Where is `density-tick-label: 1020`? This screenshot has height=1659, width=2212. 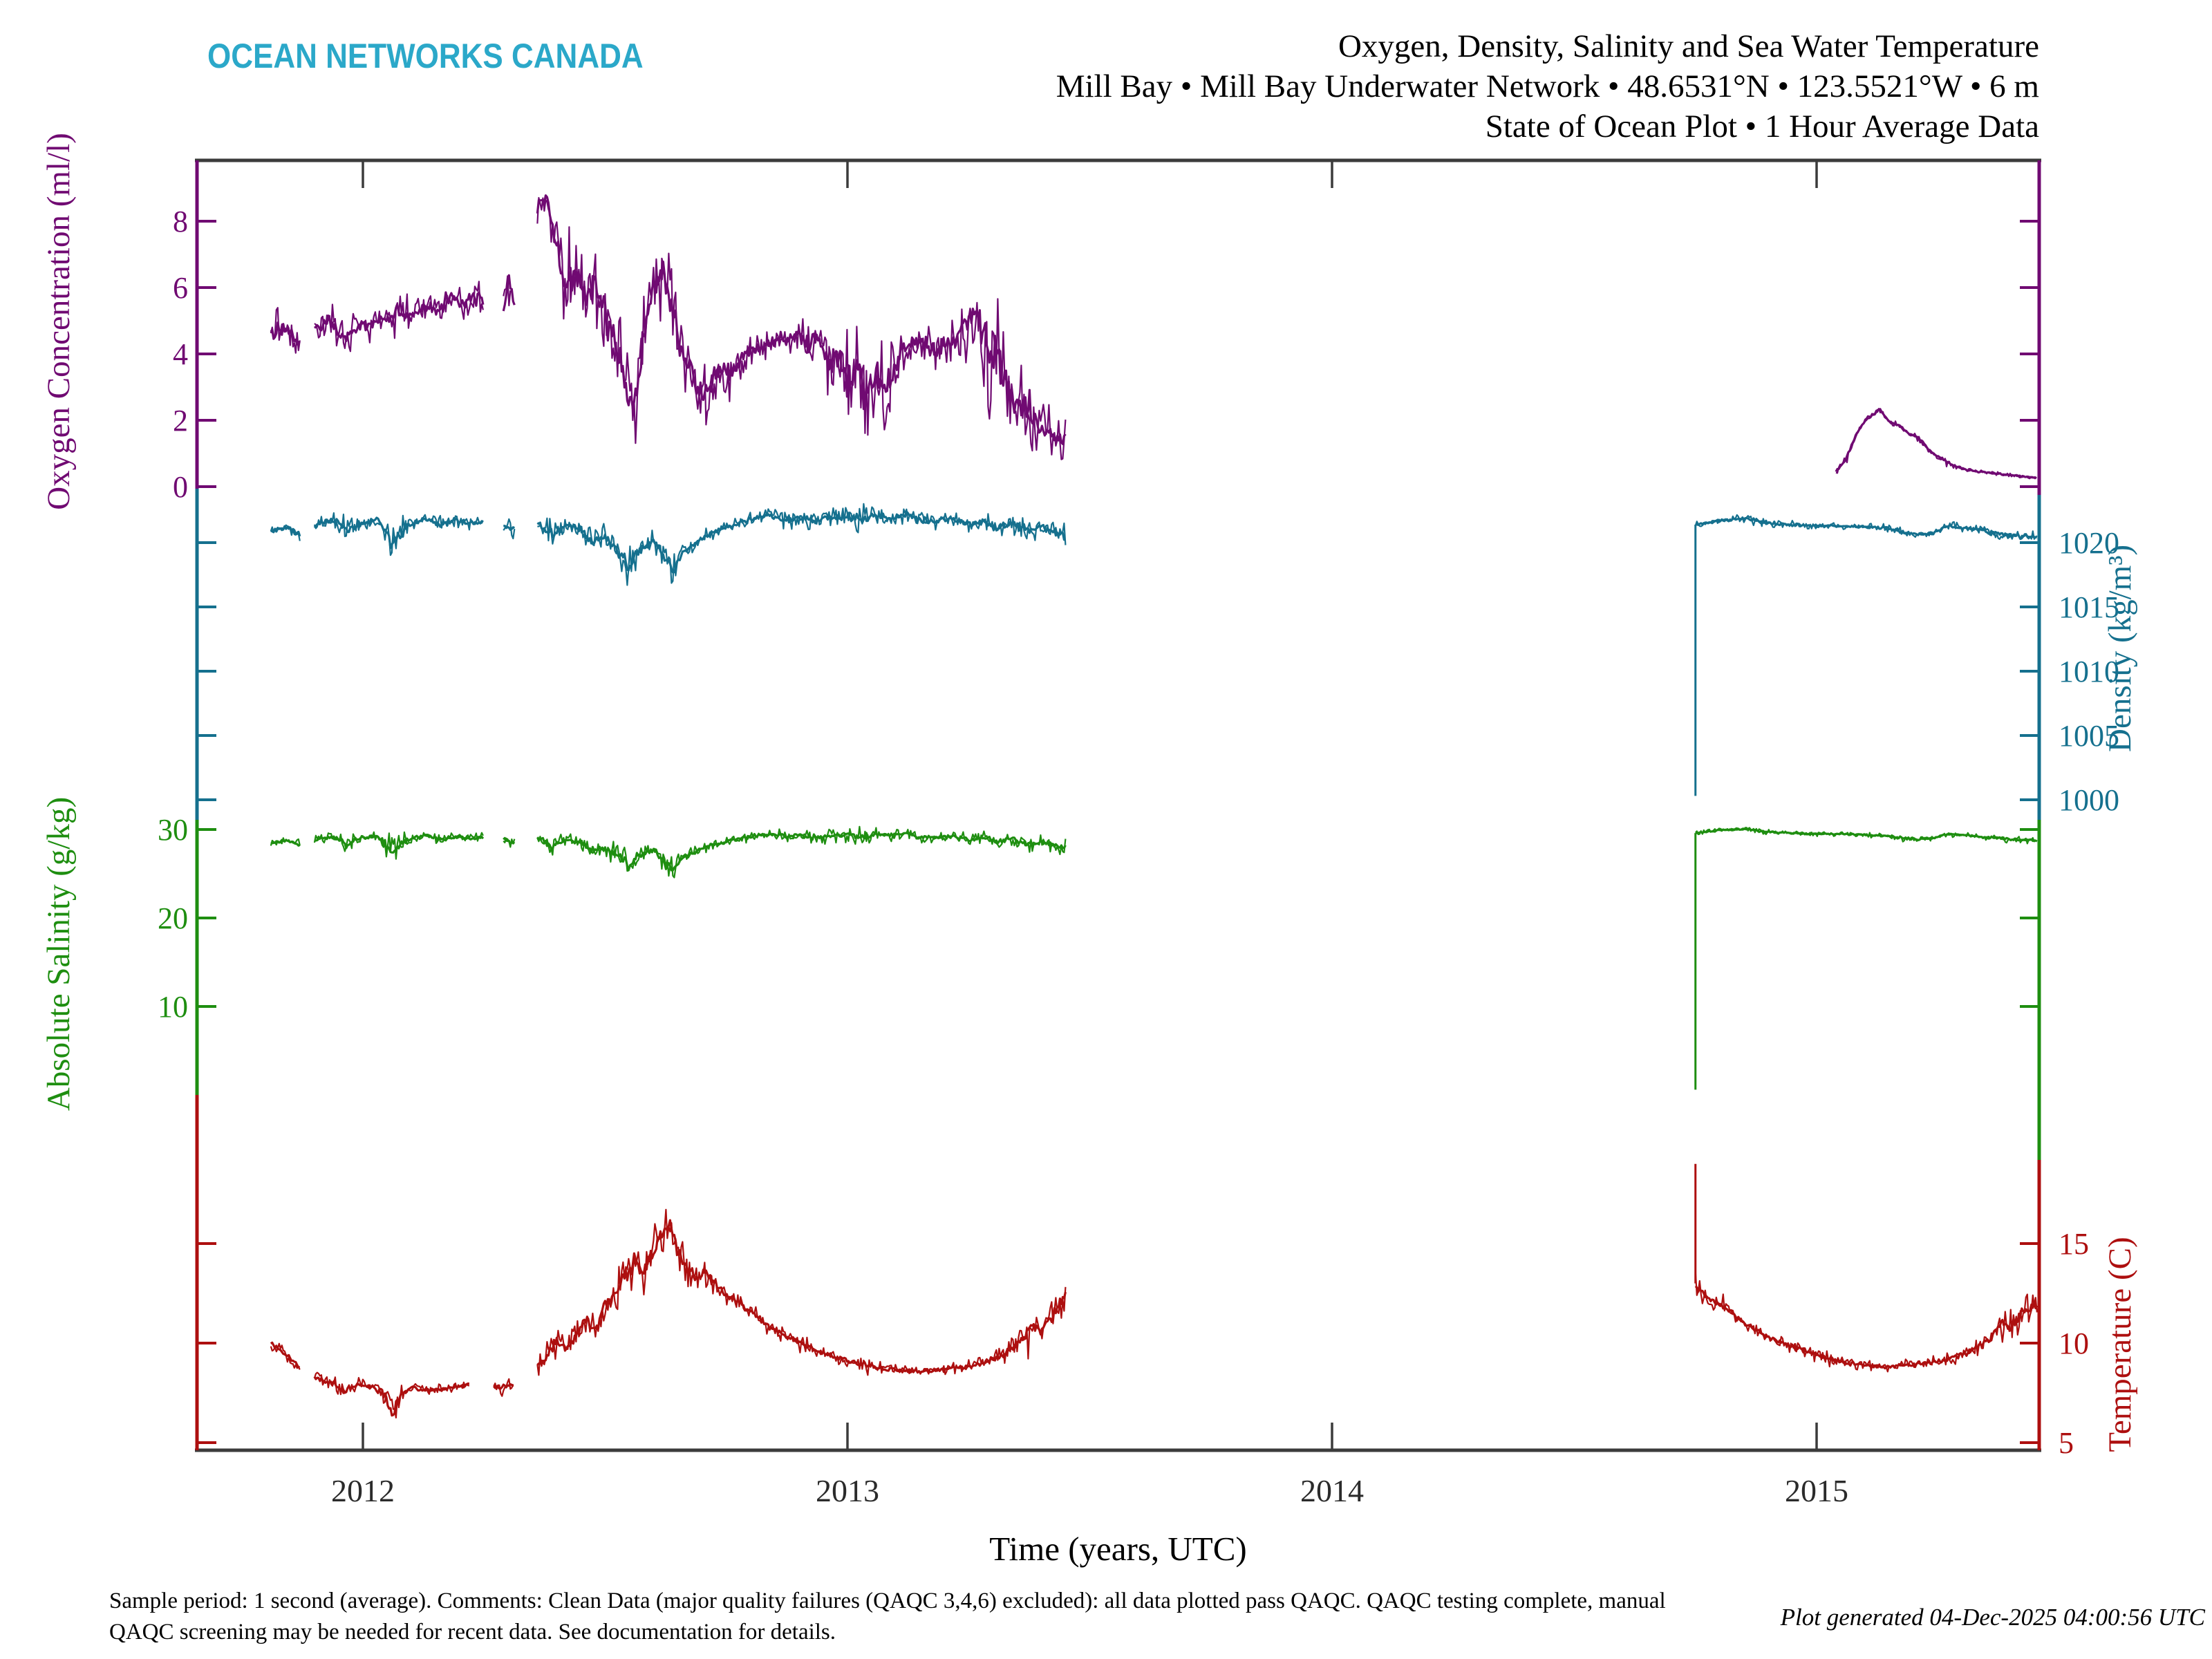
density-tick-label: 1020 is located at coordinates (2089, 543).